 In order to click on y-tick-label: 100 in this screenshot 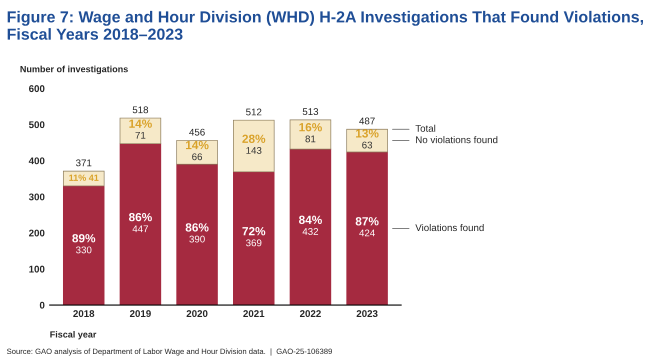, I will do `click(36, 269)`.